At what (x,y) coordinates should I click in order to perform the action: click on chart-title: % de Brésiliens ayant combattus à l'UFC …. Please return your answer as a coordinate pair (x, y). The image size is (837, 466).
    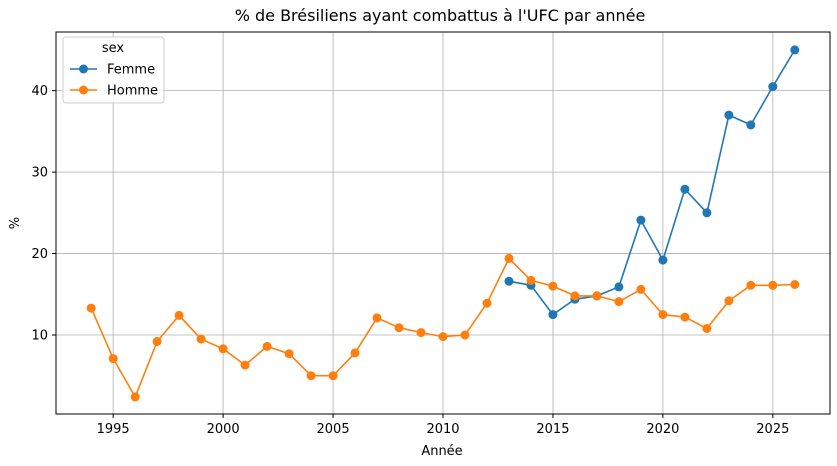
    Looking at the image, I should click on (440, 15).